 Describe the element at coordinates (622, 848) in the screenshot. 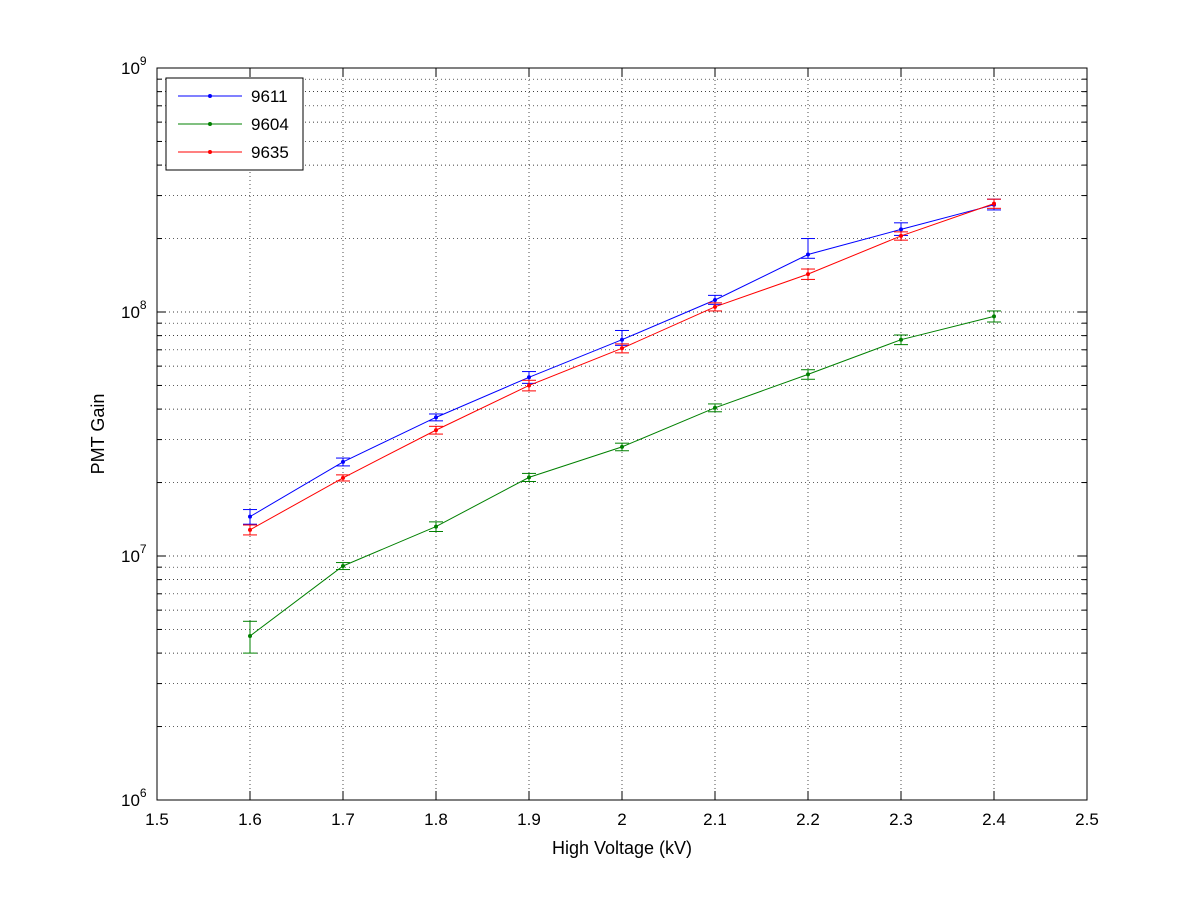

I see `x-axis-label: High Voltage (kV)` at that location.